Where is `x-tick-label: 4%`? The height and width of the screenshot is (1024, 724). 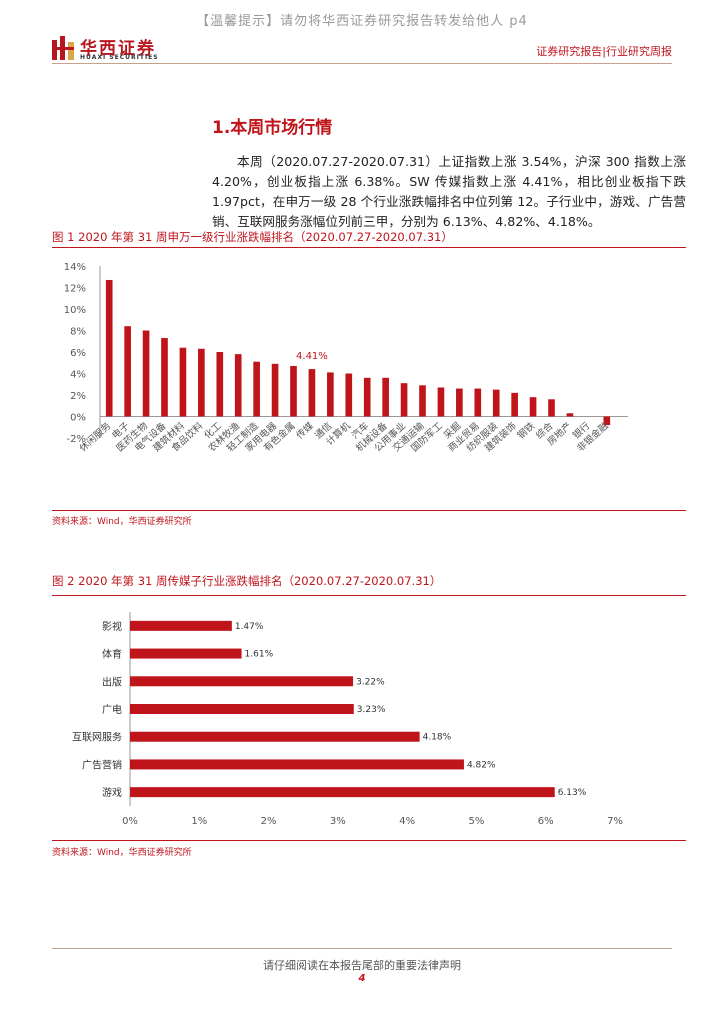
x-tick-label: 4% is located at coordinates (407, 821).